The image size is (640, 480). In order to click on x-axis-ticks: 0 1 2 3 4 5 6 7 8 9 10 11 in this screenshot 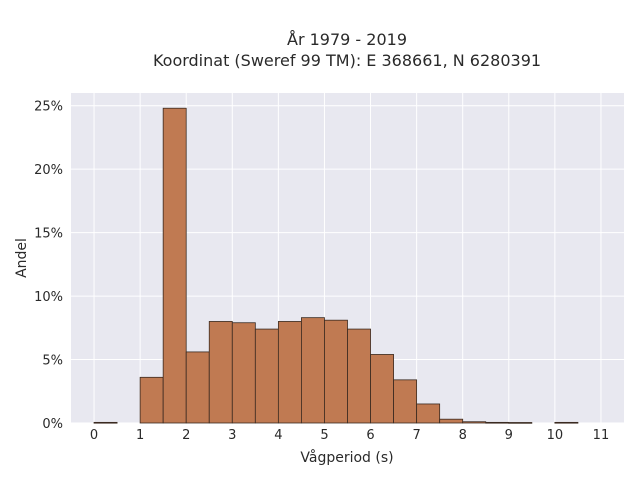, I will do `click(349, 435)`.